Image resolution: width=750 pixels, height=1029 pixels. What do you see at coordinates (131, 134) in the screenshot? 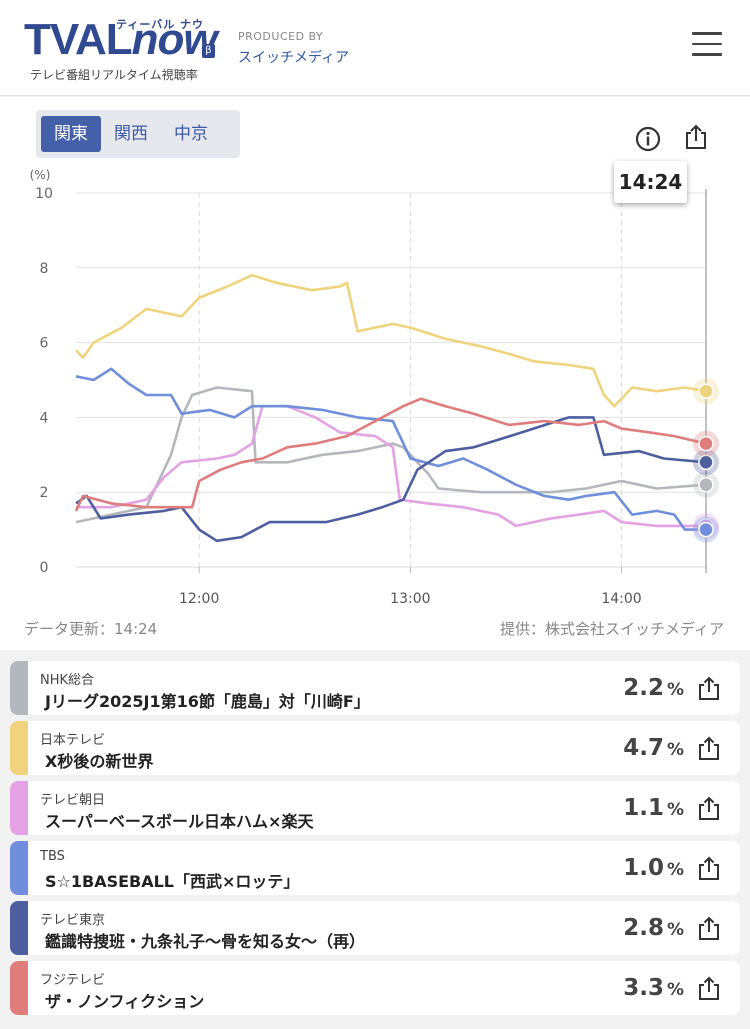
I see `tab-kansai: 関西` at bounding box center [131, 134].